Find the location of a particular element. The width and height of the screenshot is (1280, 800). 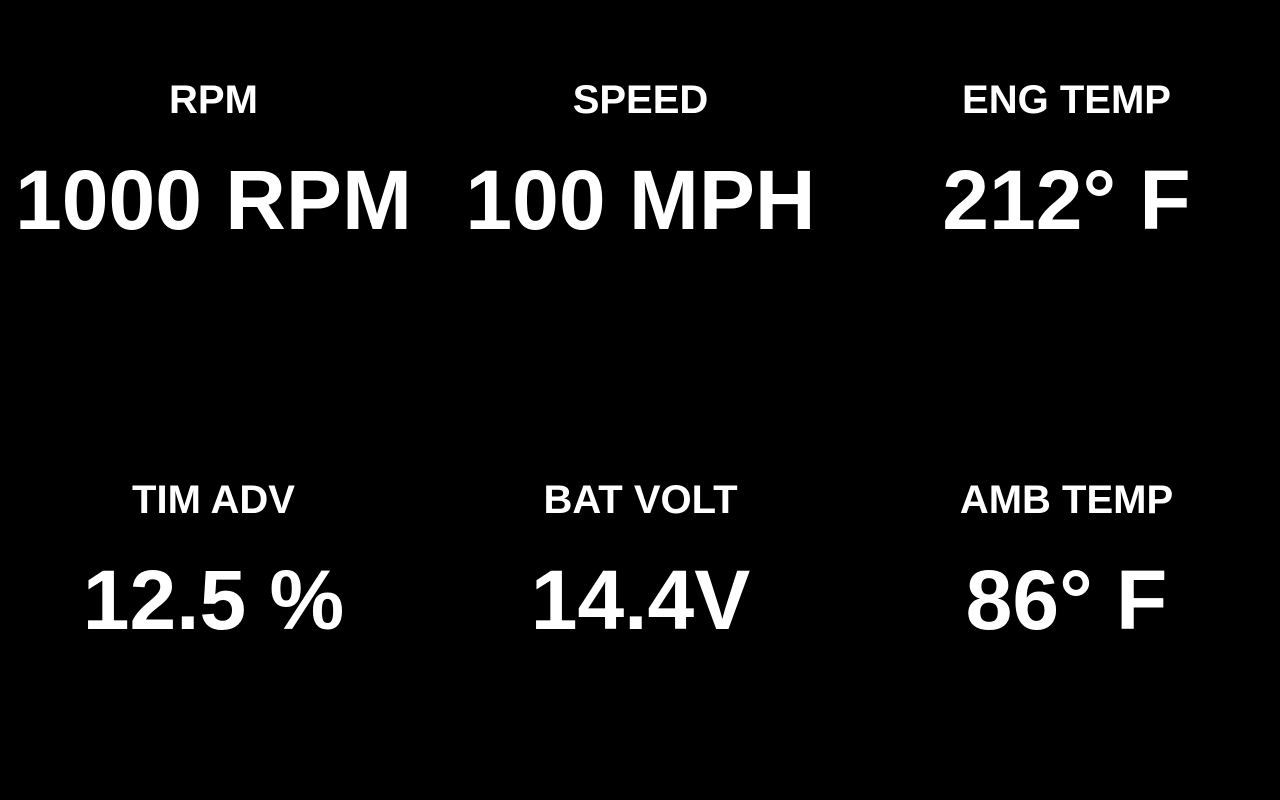

gauge-value-ambient-temp: 86° F is located at coordinates (1066, 600).